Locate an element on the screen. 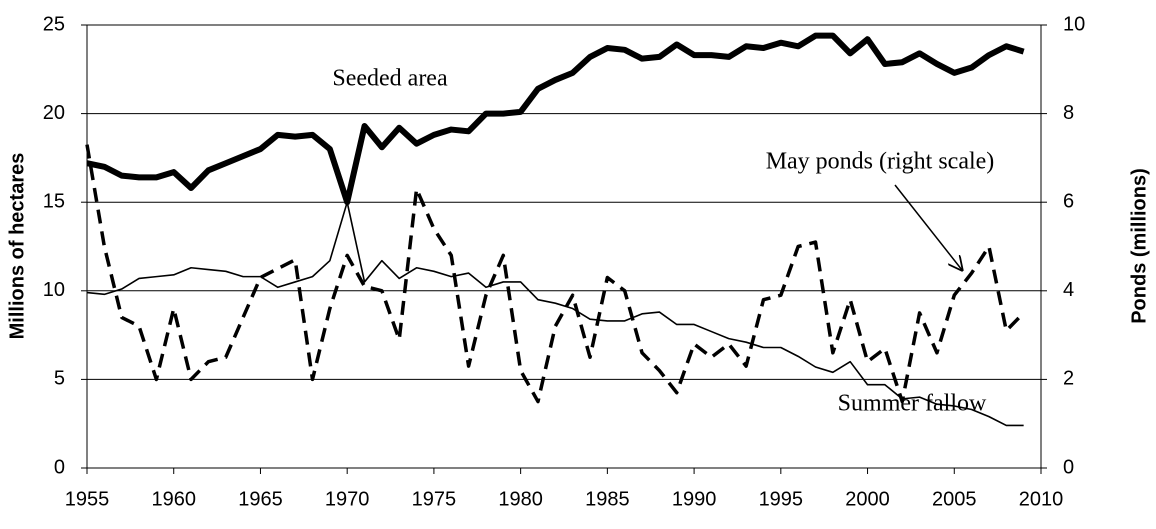  y2-axis-title: Ponds (millions) is located at coordinates (1139, 246).